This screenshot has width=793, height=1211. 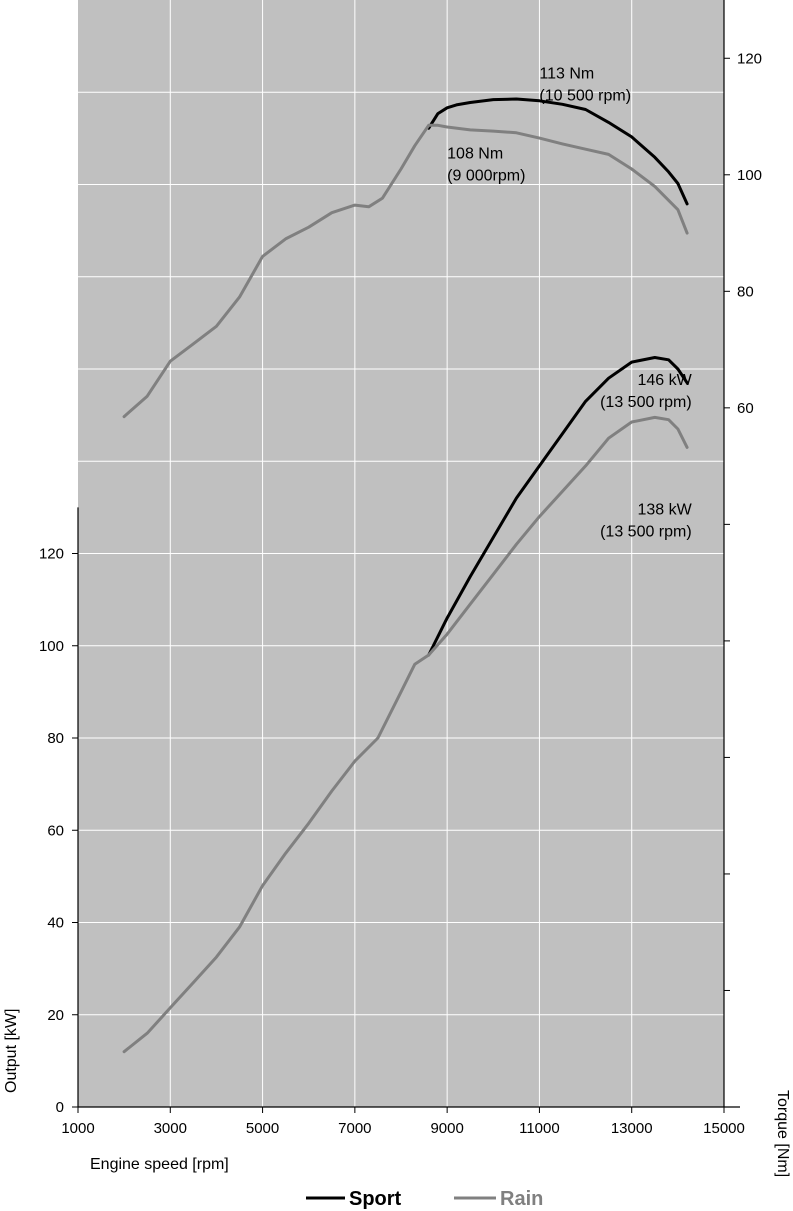 What do you see at coordinates (59, 811) in the screenshot?
I see `y-axis-left: 0 20 40 60 80 100 120` at bounding box center [59, 811].